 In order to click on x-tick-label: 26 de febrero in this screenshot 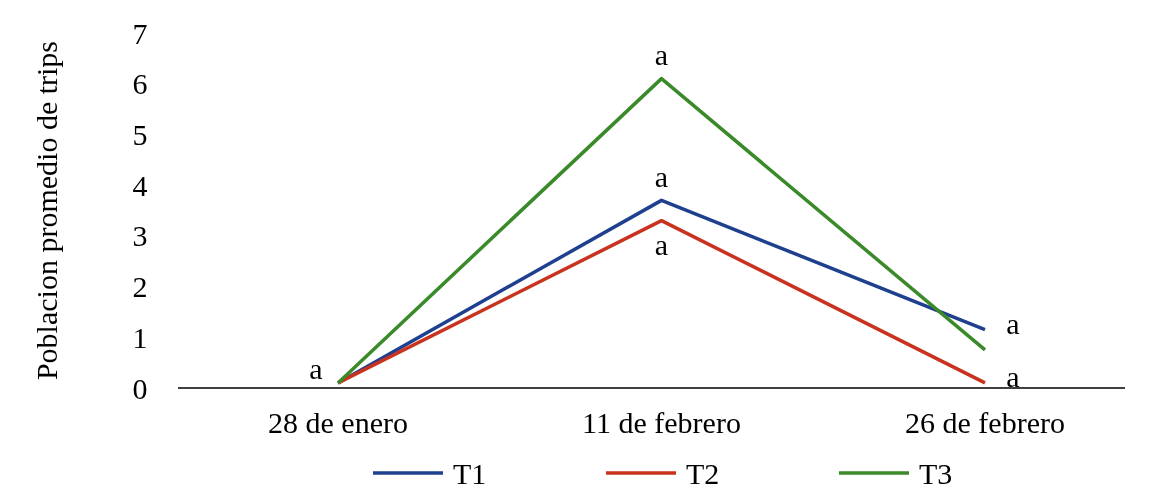, I will do `click(985, 422)`.